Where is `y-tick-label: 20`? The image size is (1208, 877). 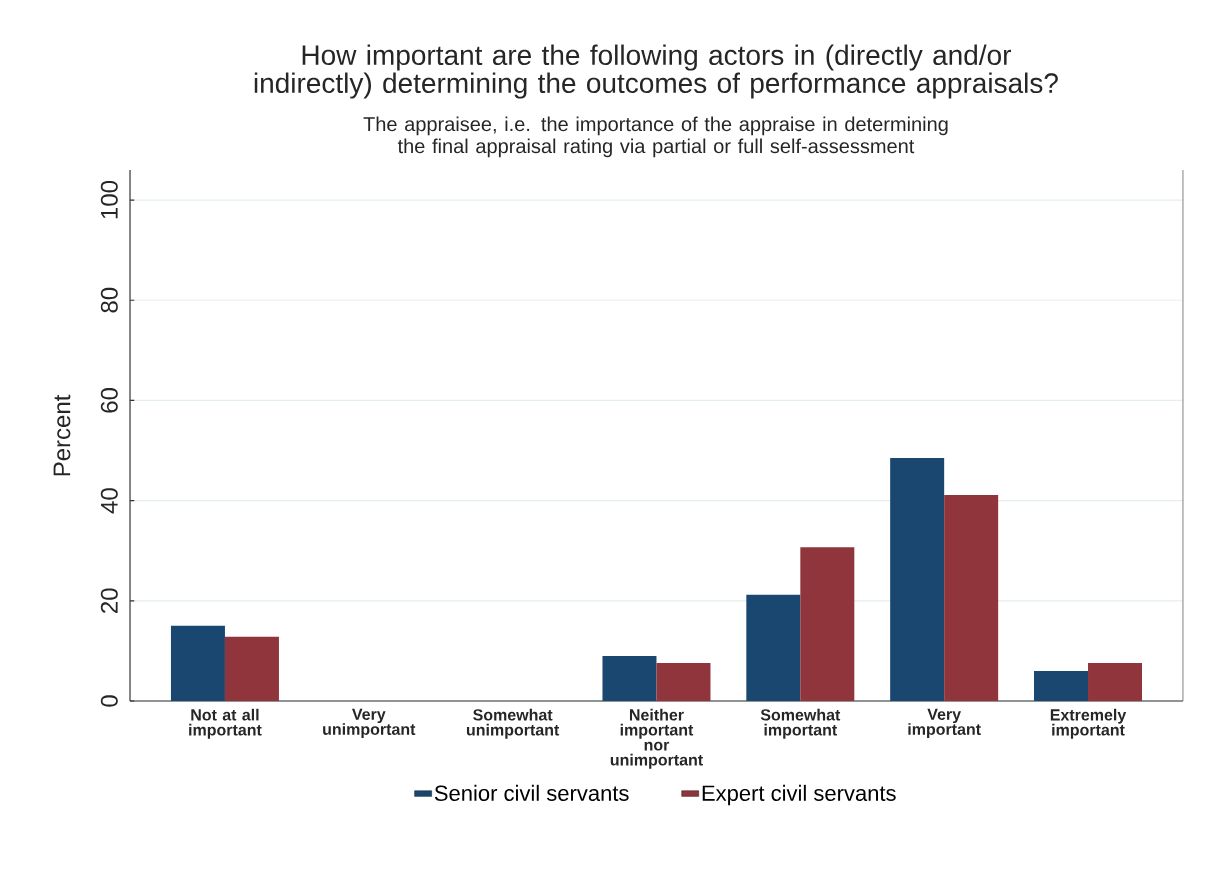 y-tick-label: 20 is located at coordinates (109, 600).